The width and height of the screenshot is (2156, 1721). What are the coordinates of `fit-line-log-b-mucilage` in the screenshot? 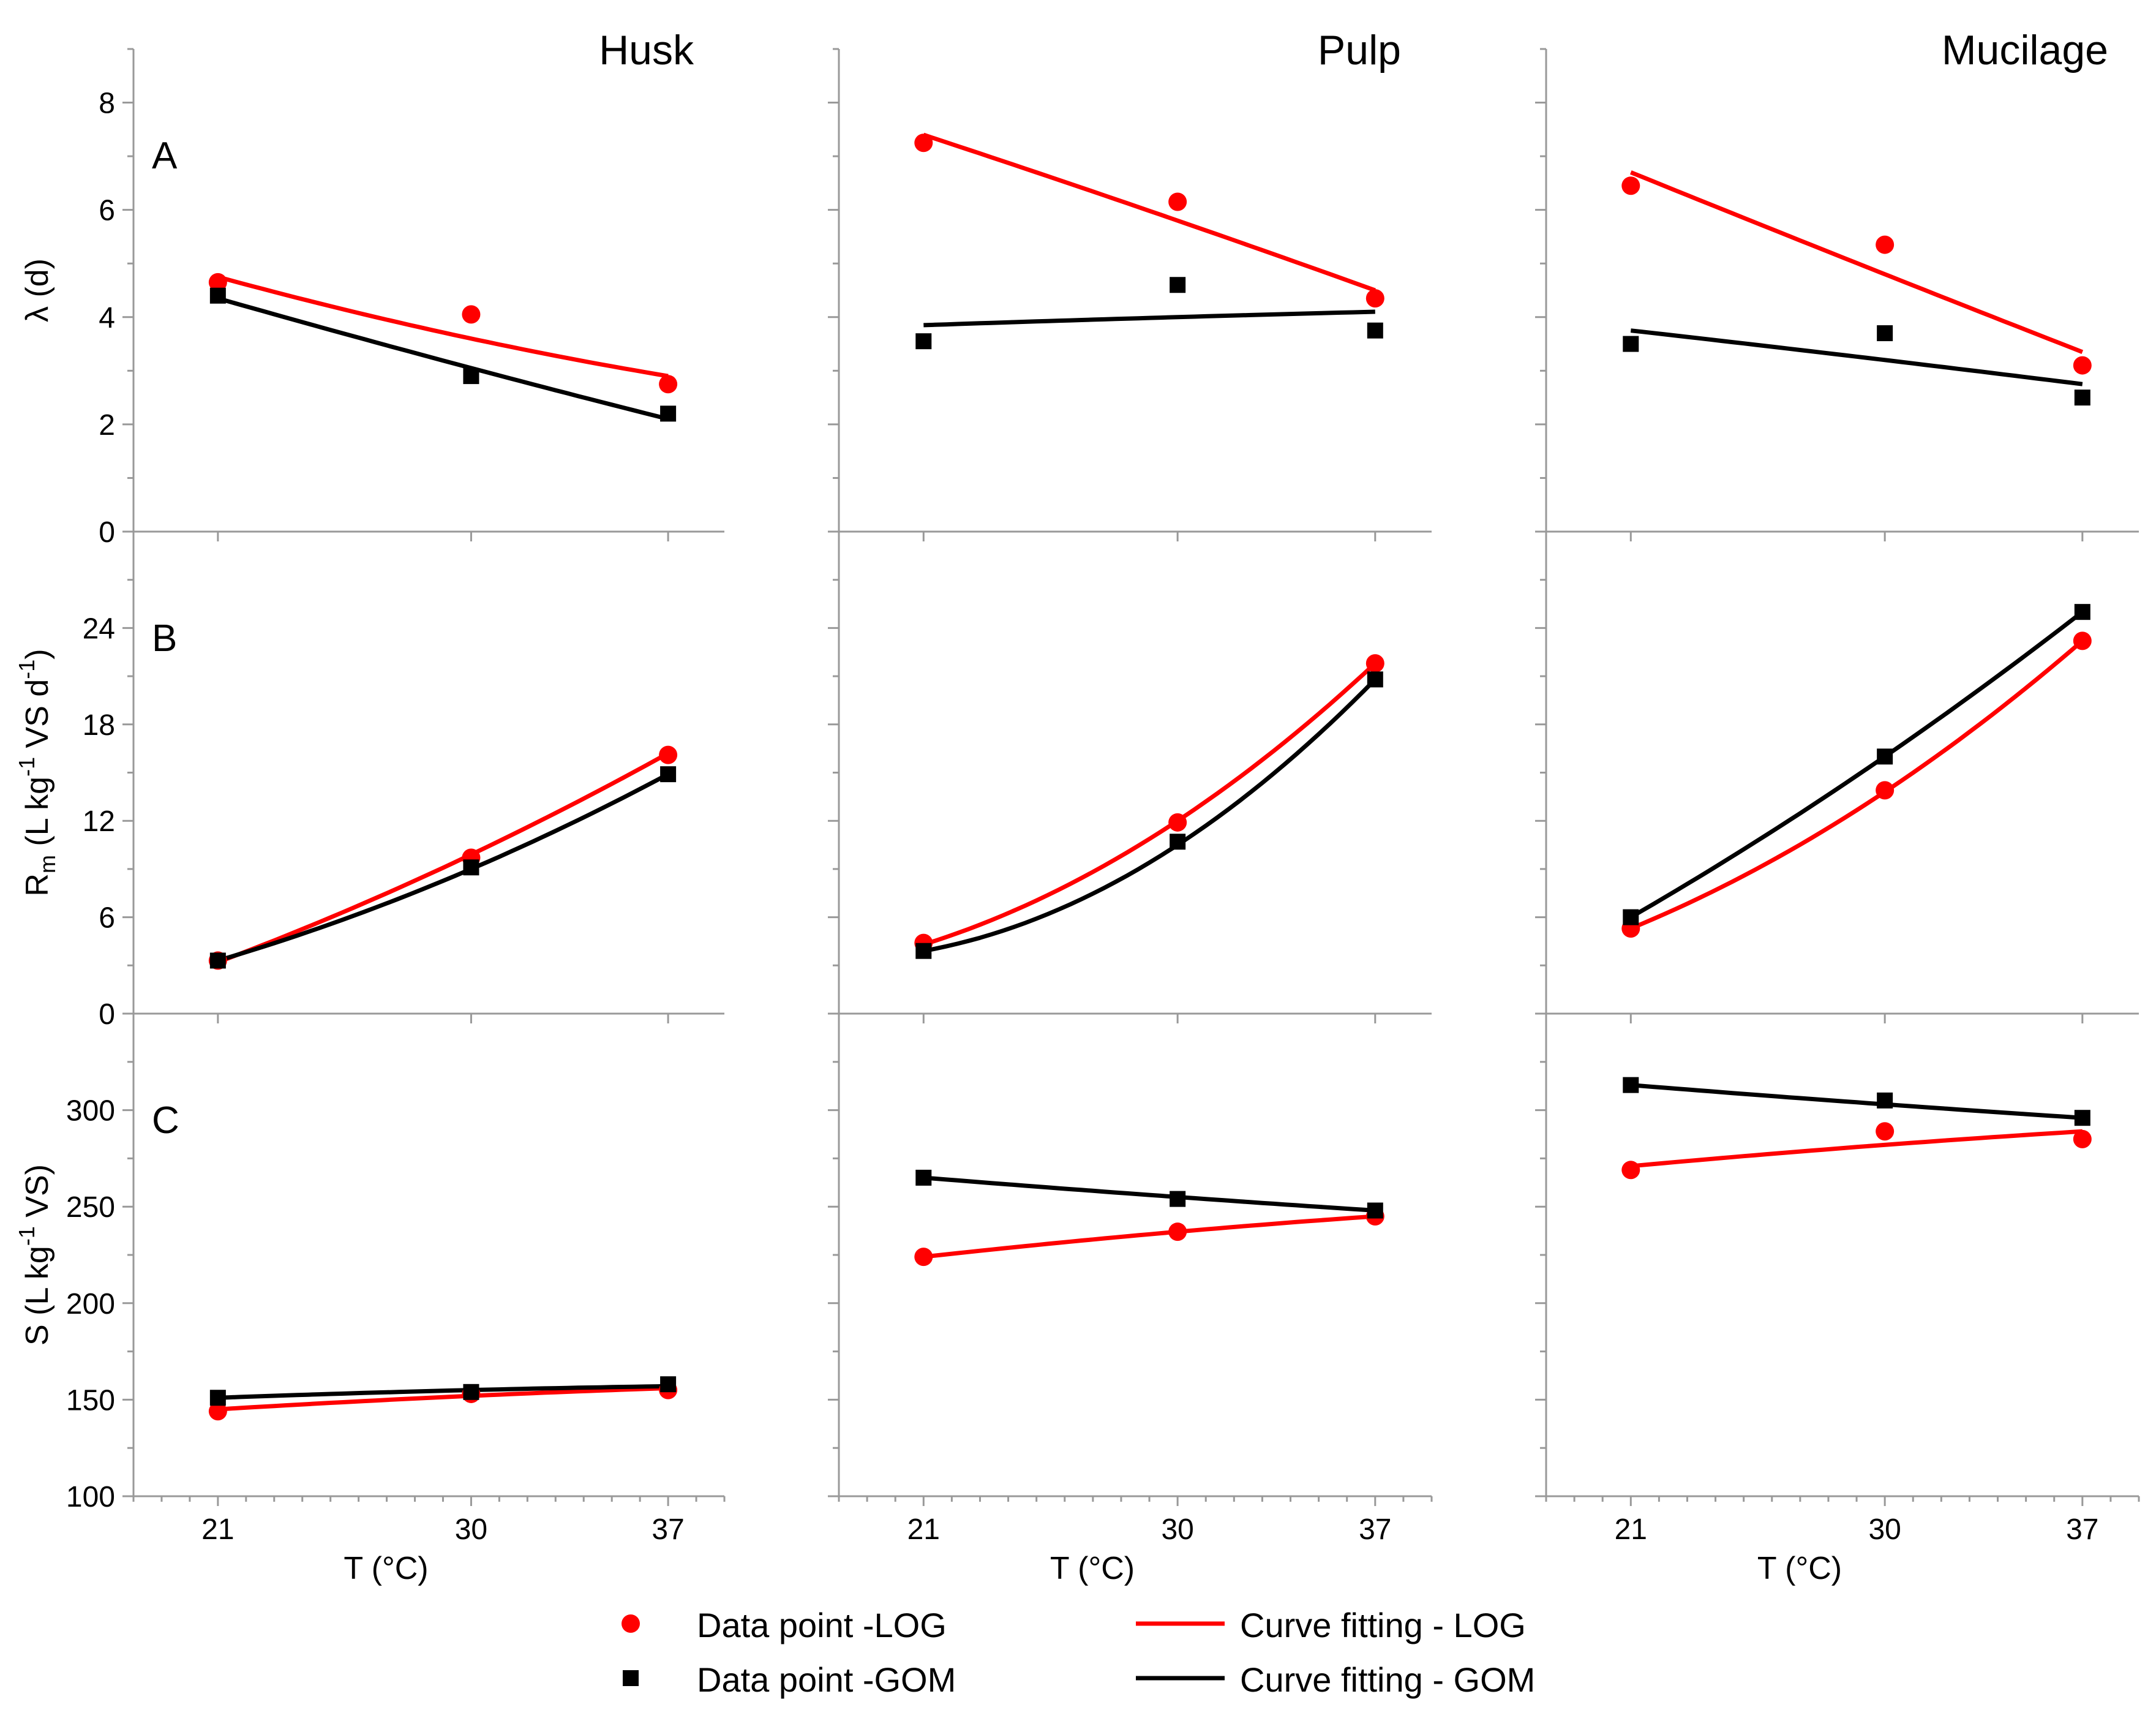 It's located at (1857, 785).